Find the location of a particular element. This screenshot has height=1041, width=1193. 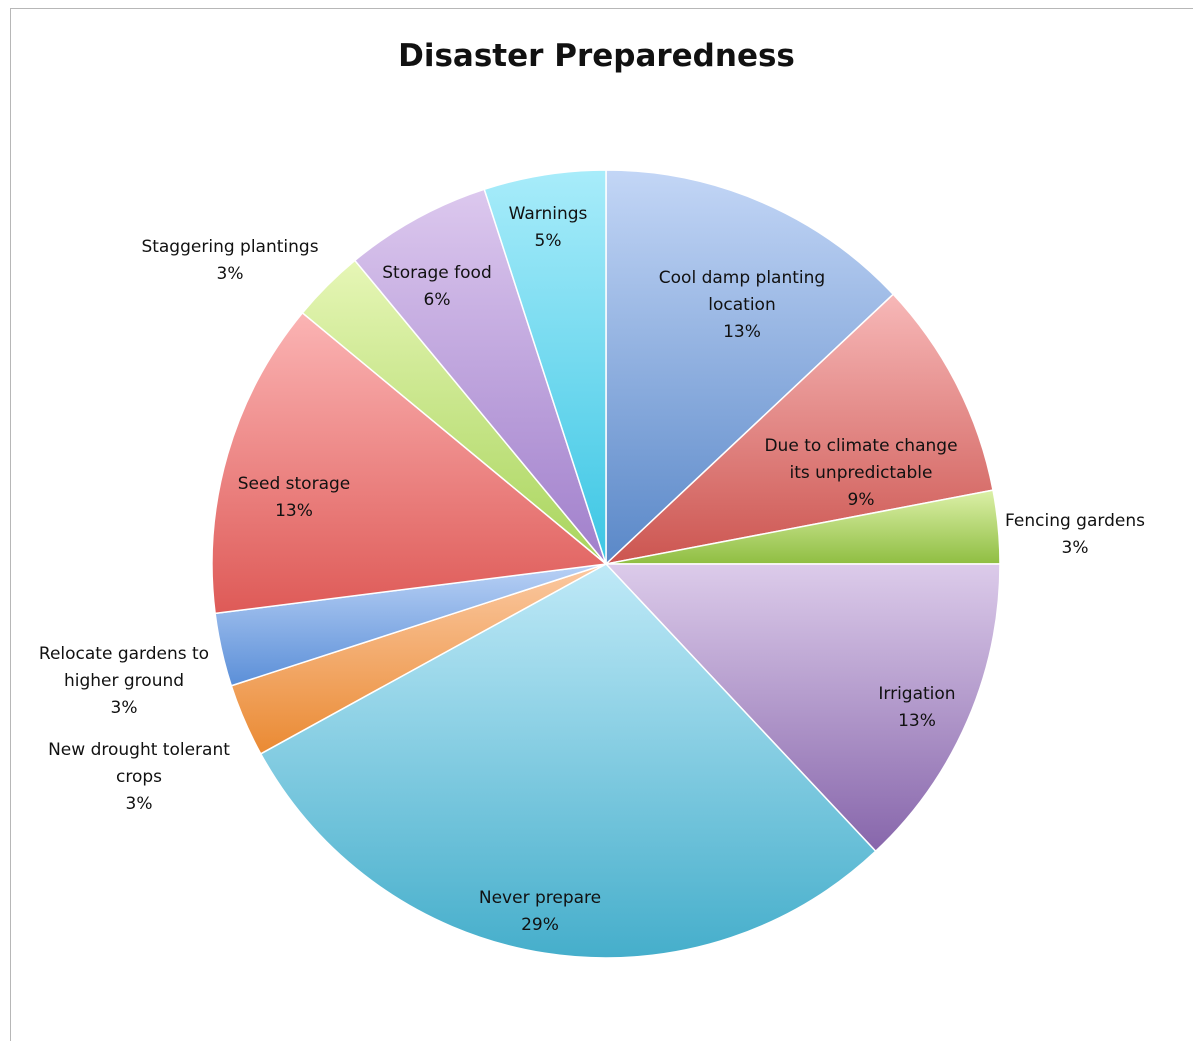

slice-label-irrigation: Irrigation 13% is located at coordinates (916, 707).